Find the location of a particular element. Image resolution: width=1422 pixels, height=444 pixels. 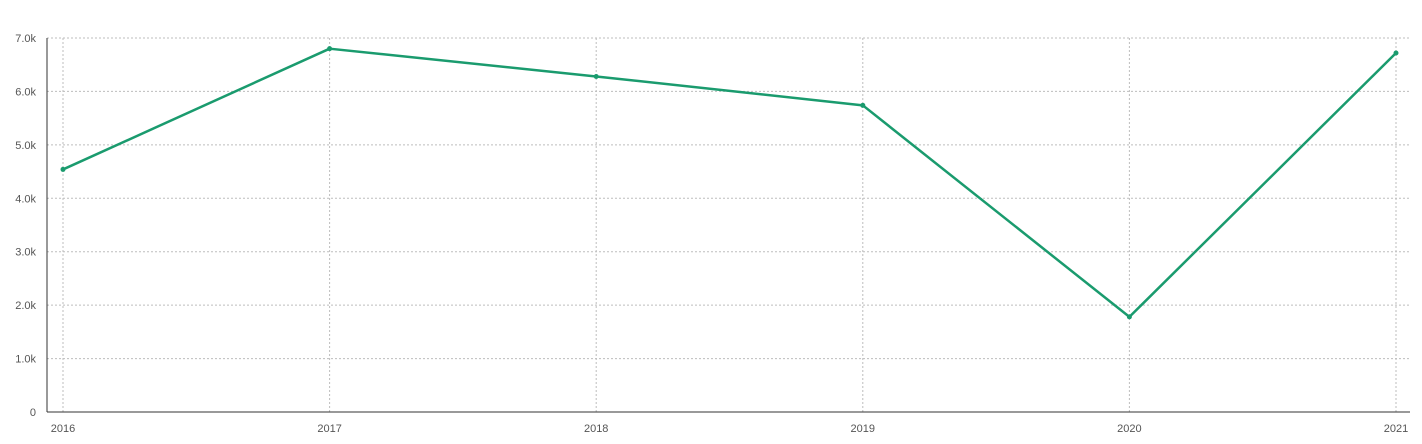

y-tick-label: 0 is located at coordinates (33, 413).